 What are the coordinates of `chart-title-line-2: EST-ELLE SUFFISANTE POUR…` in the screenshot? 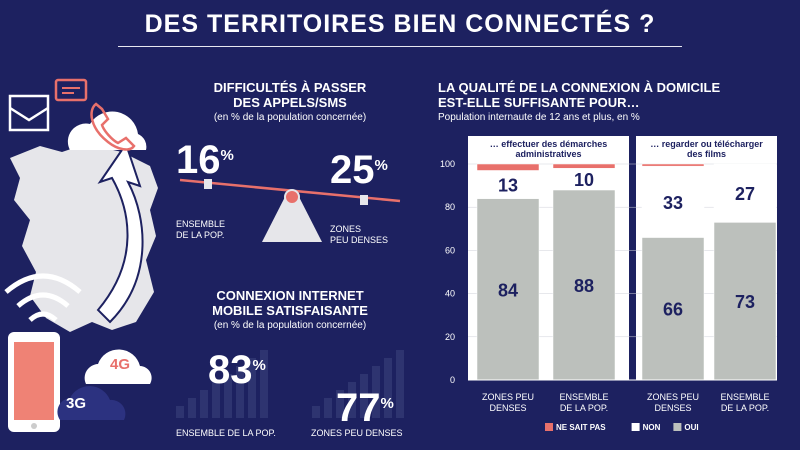 It's located at (539, 102).